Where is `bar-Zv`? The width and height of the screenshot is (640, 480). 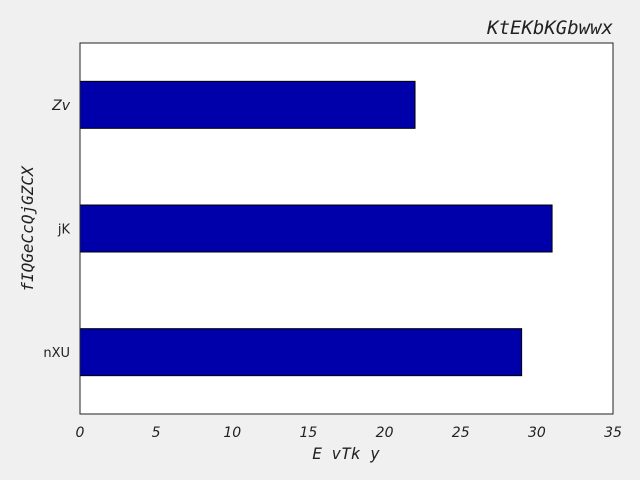 bar-Zv is located at coordinates (247, 104).